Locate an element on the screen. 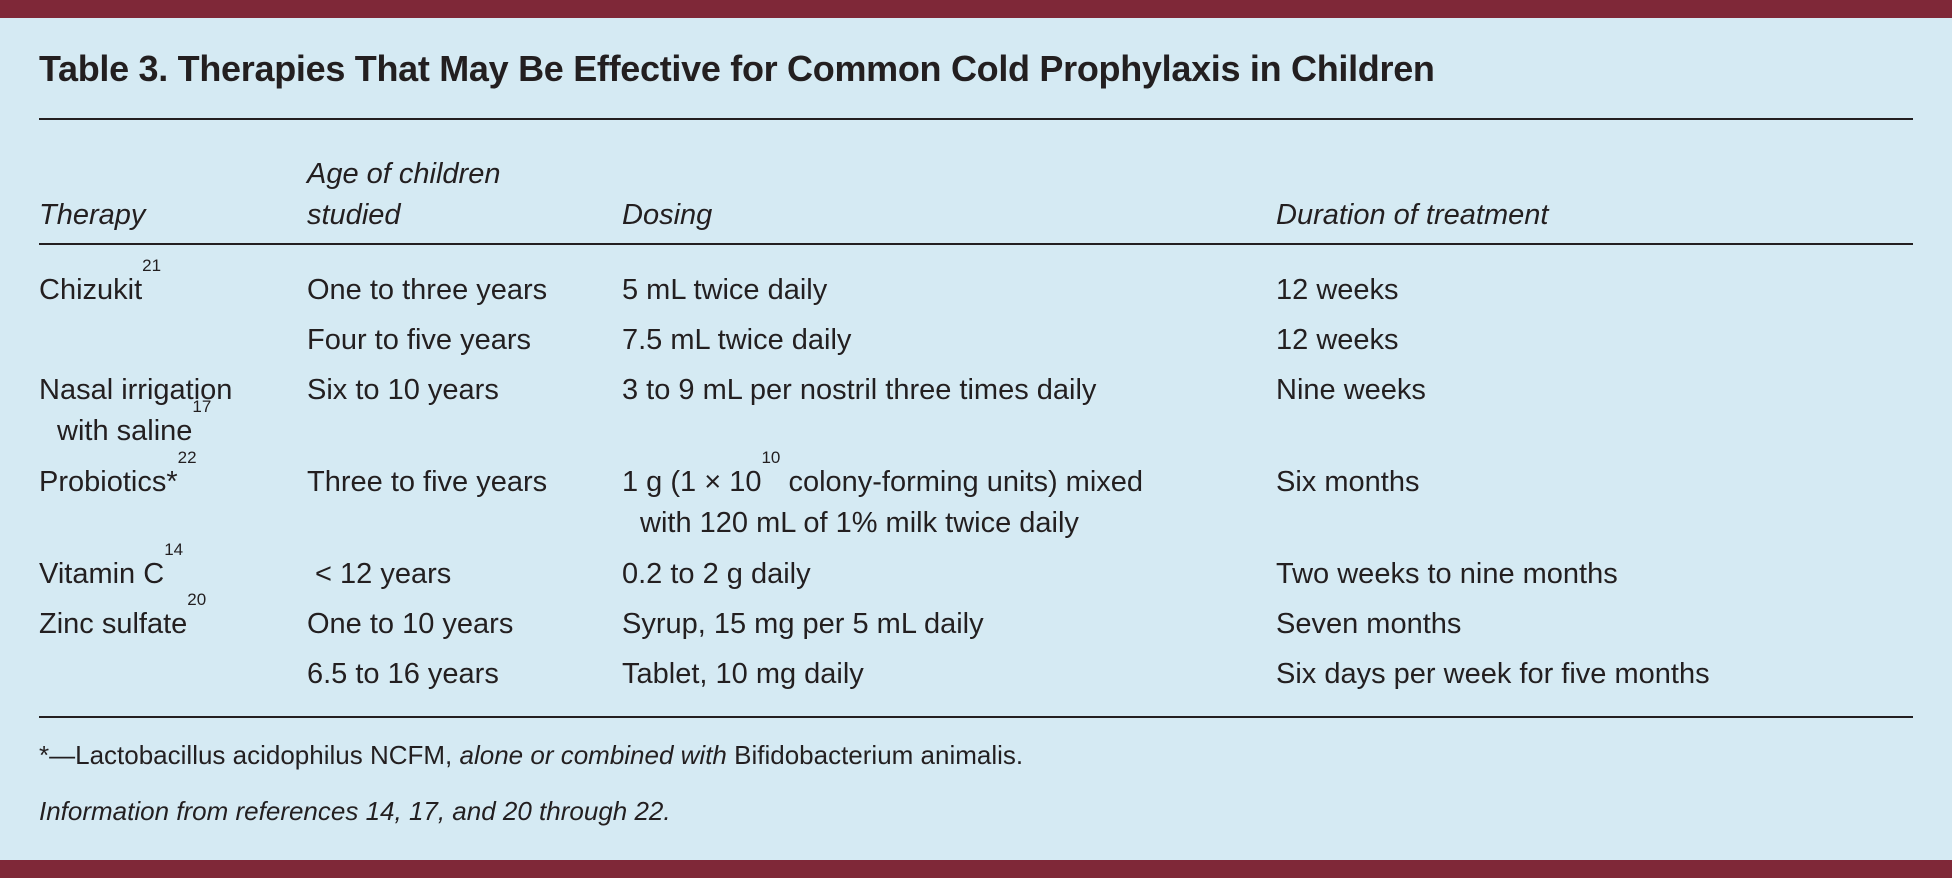 The image size is (1952, 878). table-row-age: One to three years is located at coordinates (427, 290).